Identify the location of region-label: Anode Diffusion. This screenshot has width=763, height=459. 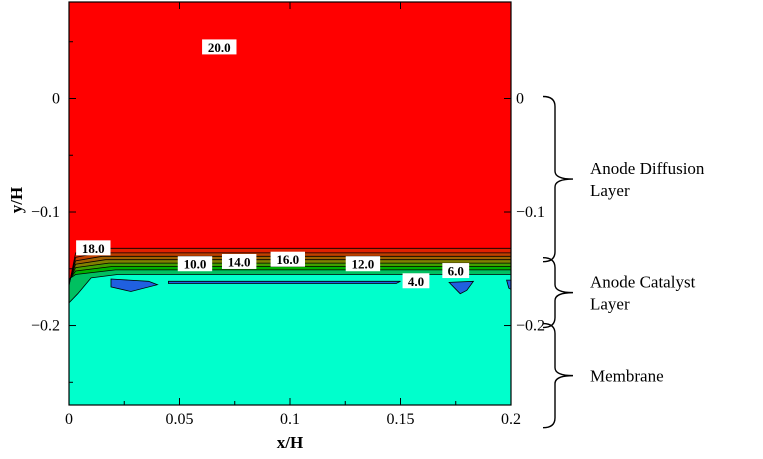
(647, 168).